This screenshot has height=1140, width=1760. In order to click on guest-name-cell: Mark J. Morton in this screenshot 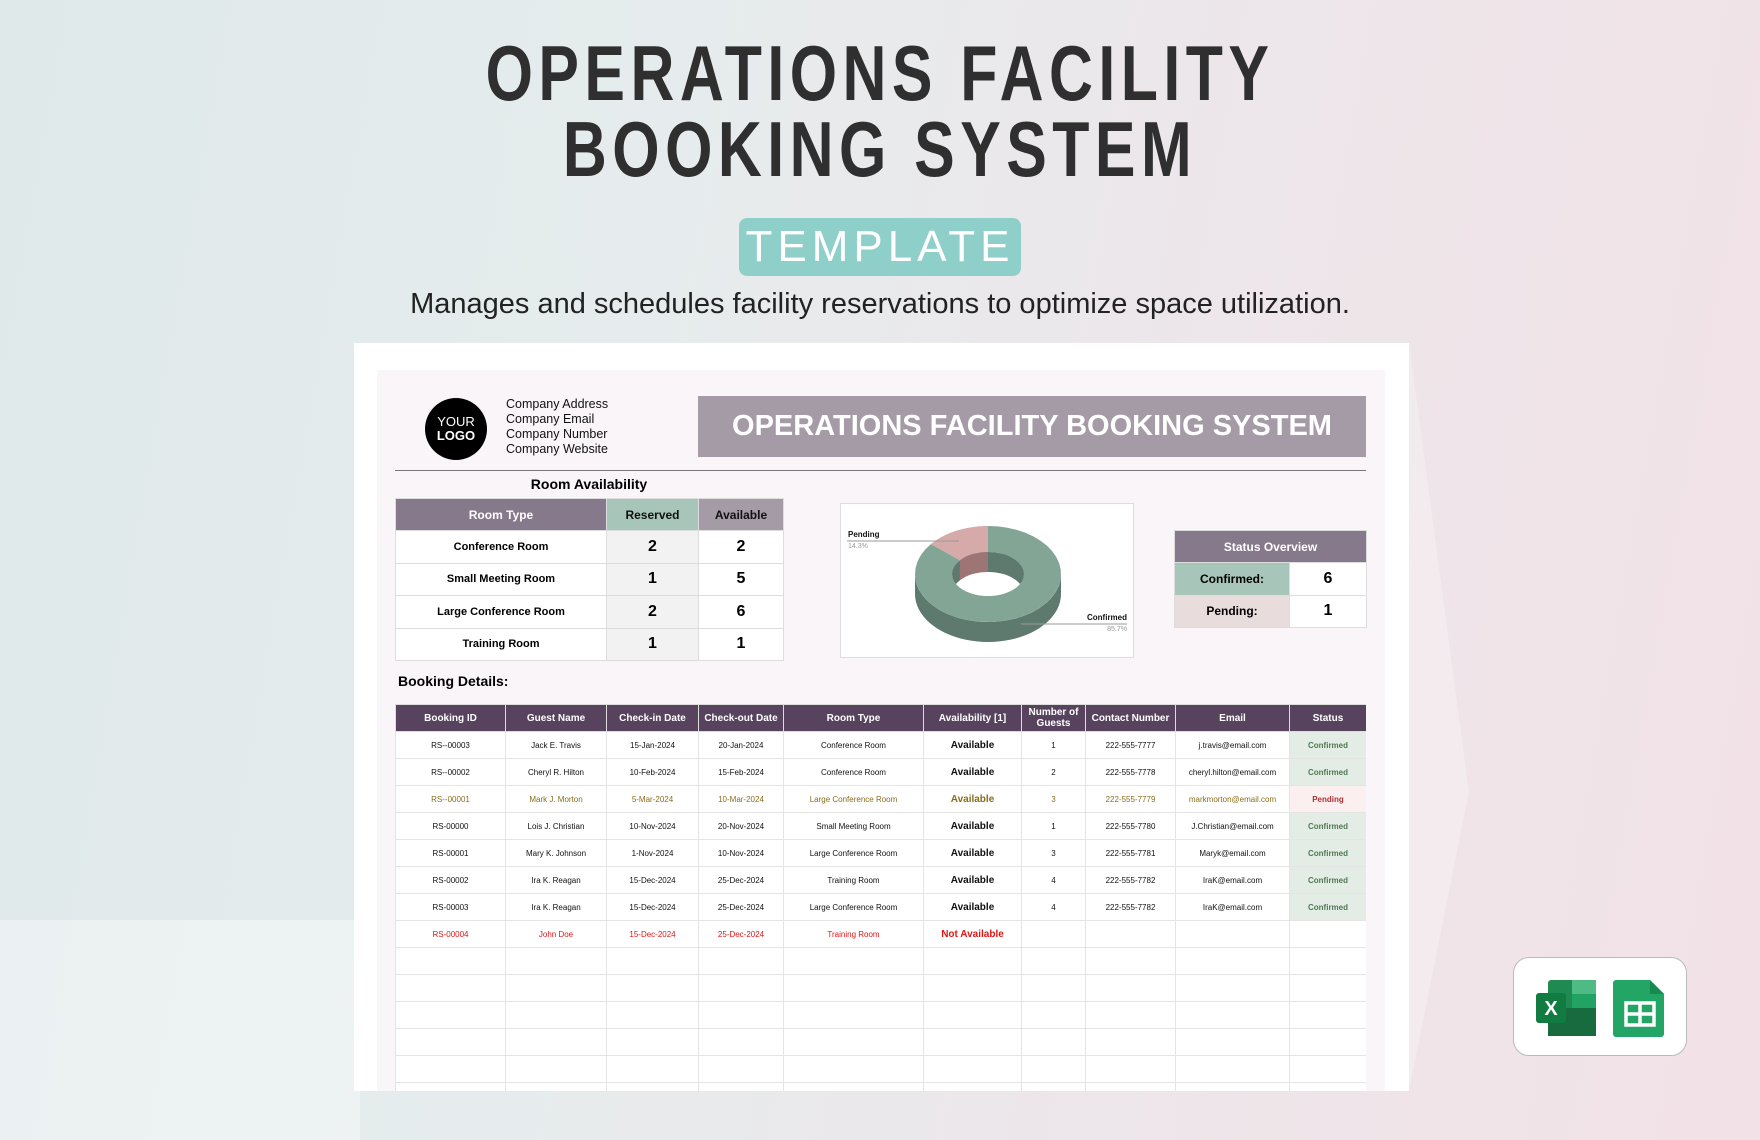, I will do `click(556, 799)`.